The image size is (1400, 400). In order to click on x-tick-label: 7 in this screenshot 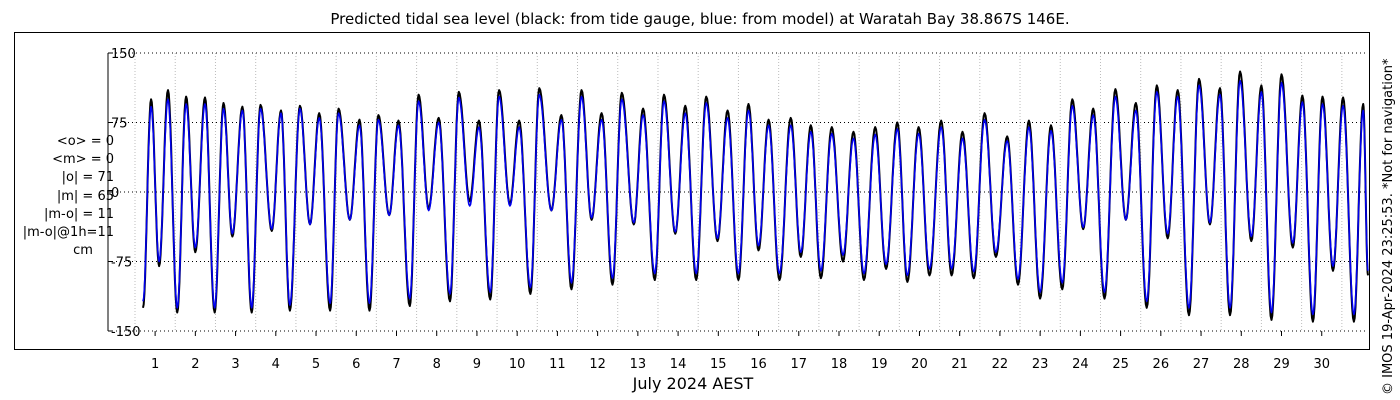, I will do `click(396, 364)`.